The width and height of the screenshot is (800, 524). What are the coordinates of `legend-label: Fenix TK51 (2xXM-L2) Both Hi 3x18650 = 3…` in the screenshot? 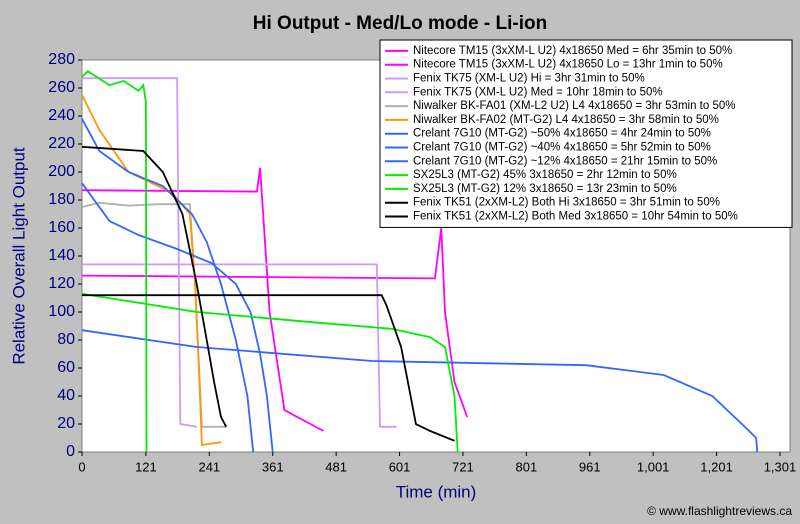 It's located at (566, 203).